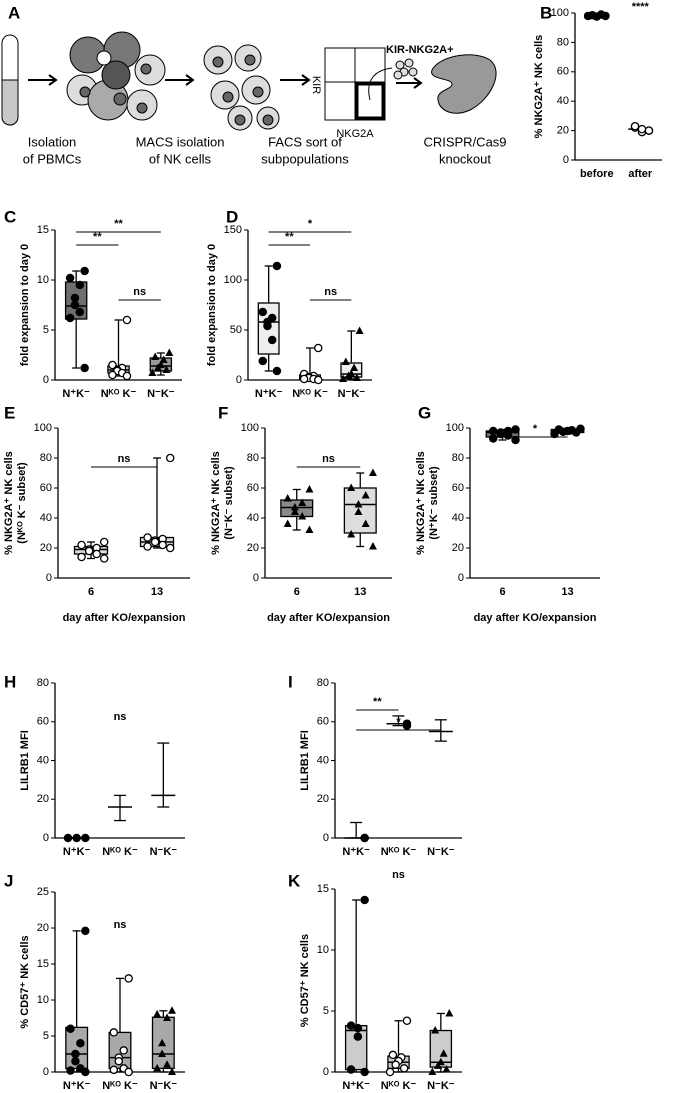 This screenshot has width=685, height=1093. What do you see at coordinates (465, 158) in the screenshot?
I see `step-caption: knockout` at bounding box center [465, 158].